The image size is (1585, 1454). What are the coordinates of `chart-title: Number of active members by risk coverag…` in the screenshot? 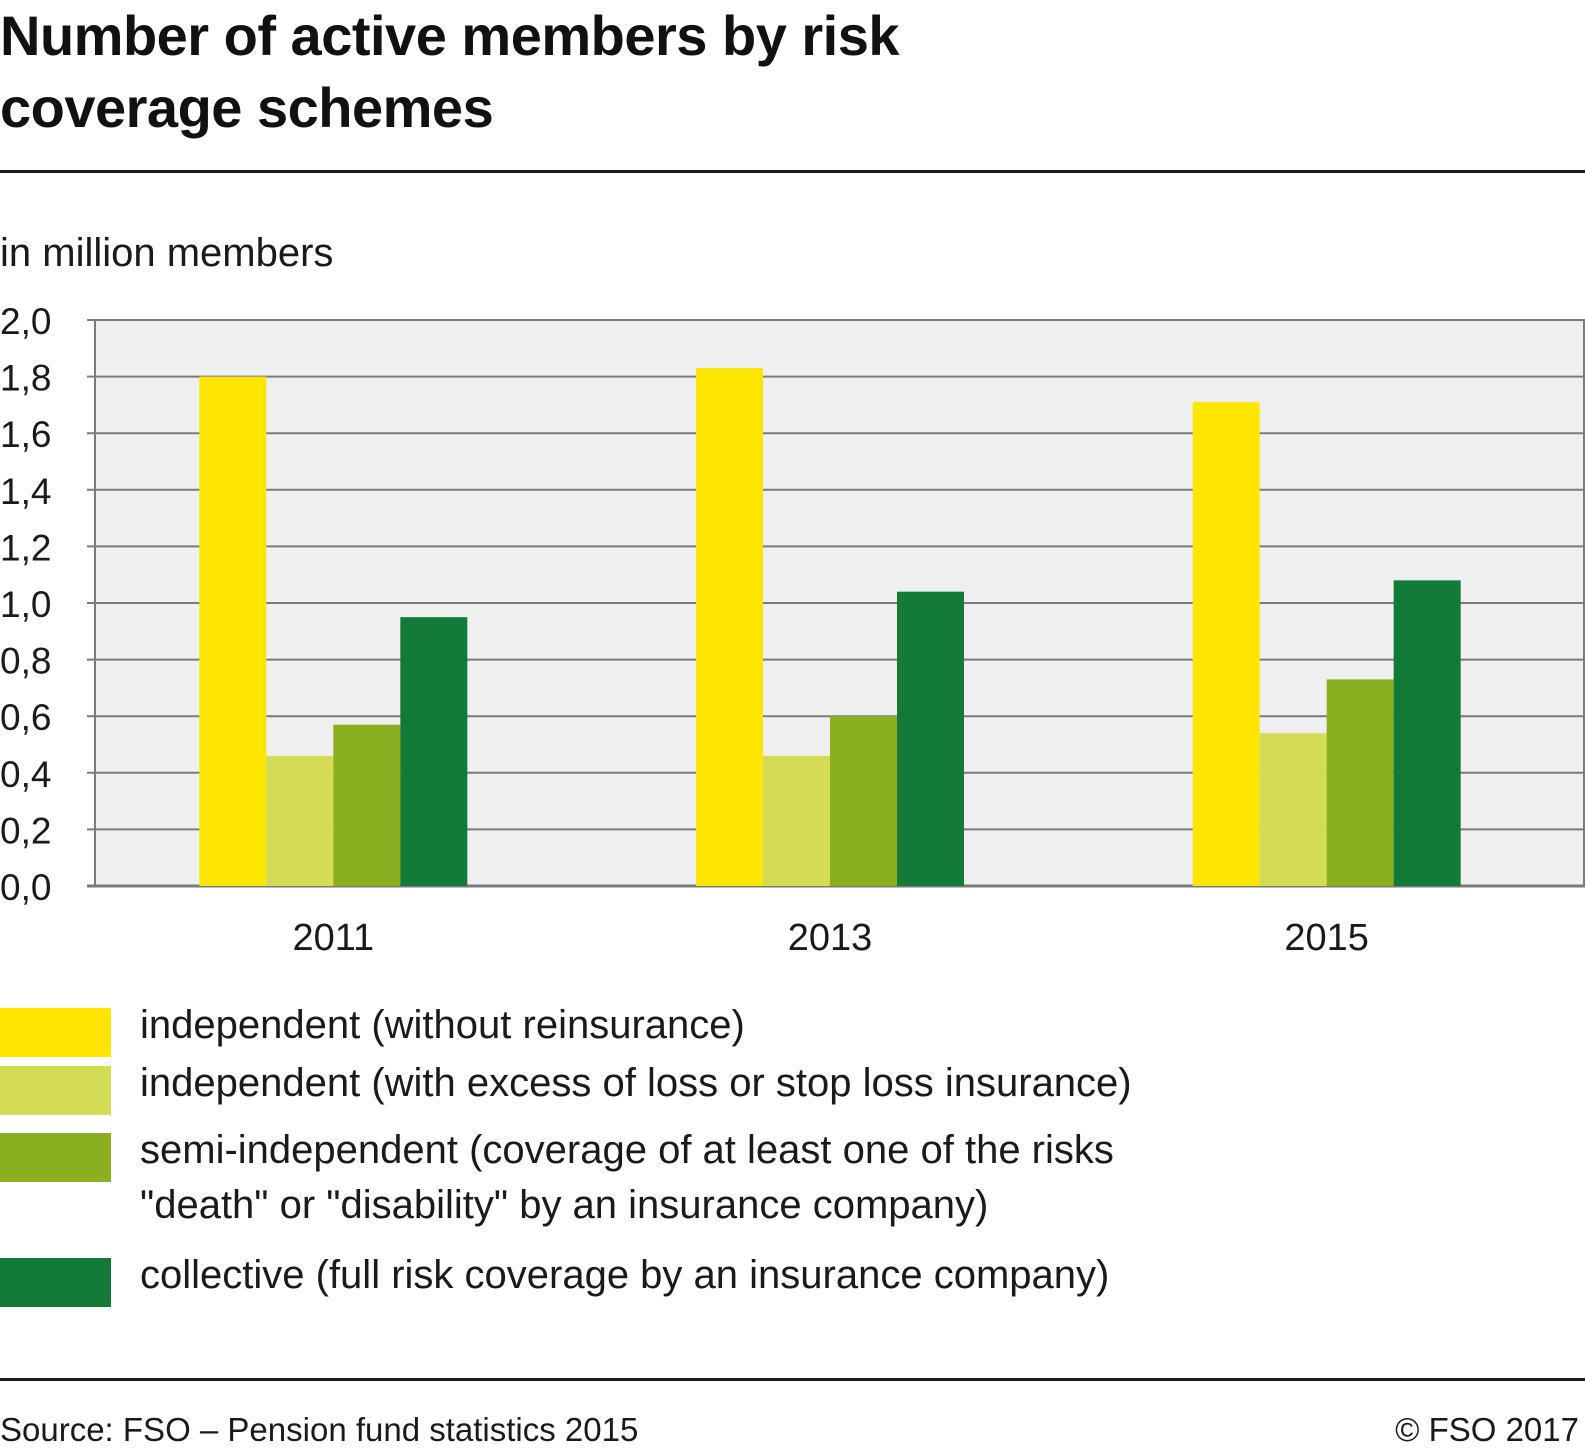 It's located at (450, 71).